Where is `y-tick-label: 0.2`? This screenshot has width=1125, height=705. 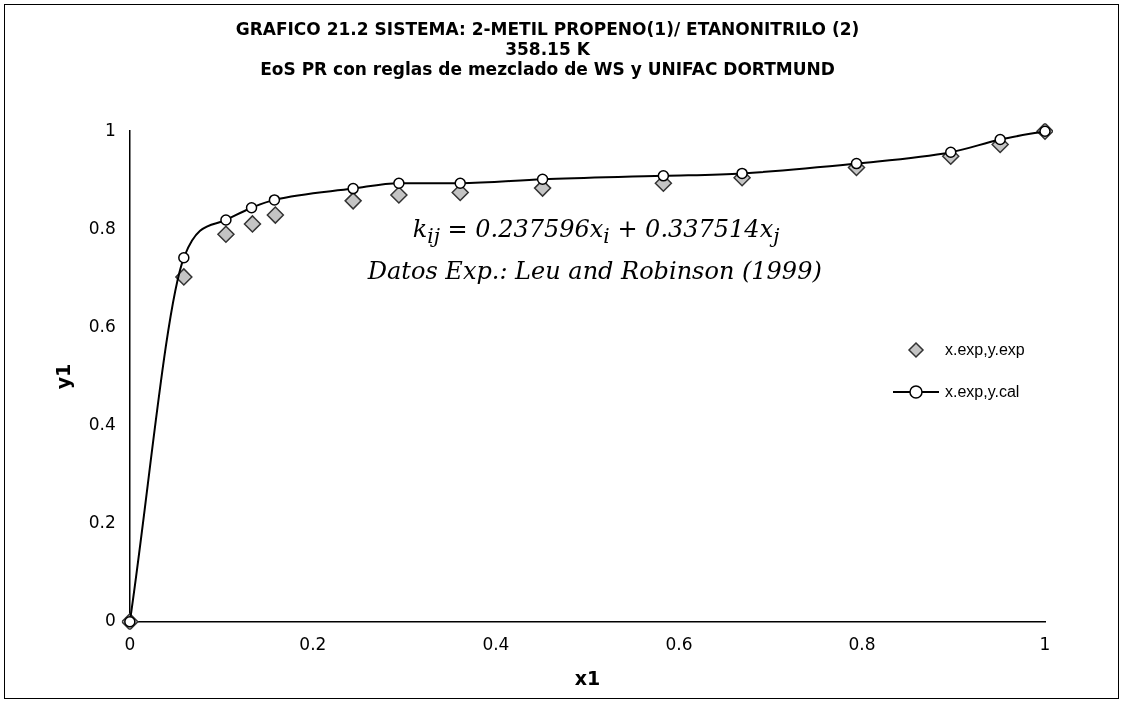 y-tick-label: 0.2 is located at coordinates (102, 522).